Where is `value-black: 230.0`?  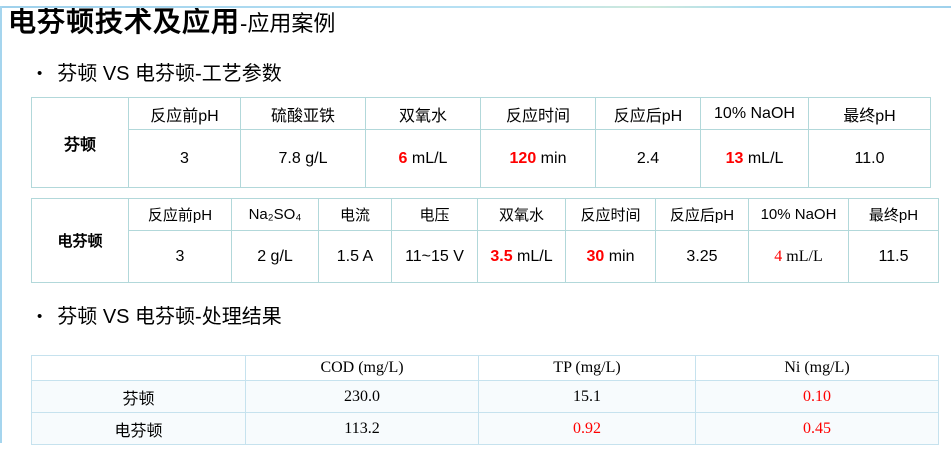
value-black: 230.0 is located at coordinates (362, 396).